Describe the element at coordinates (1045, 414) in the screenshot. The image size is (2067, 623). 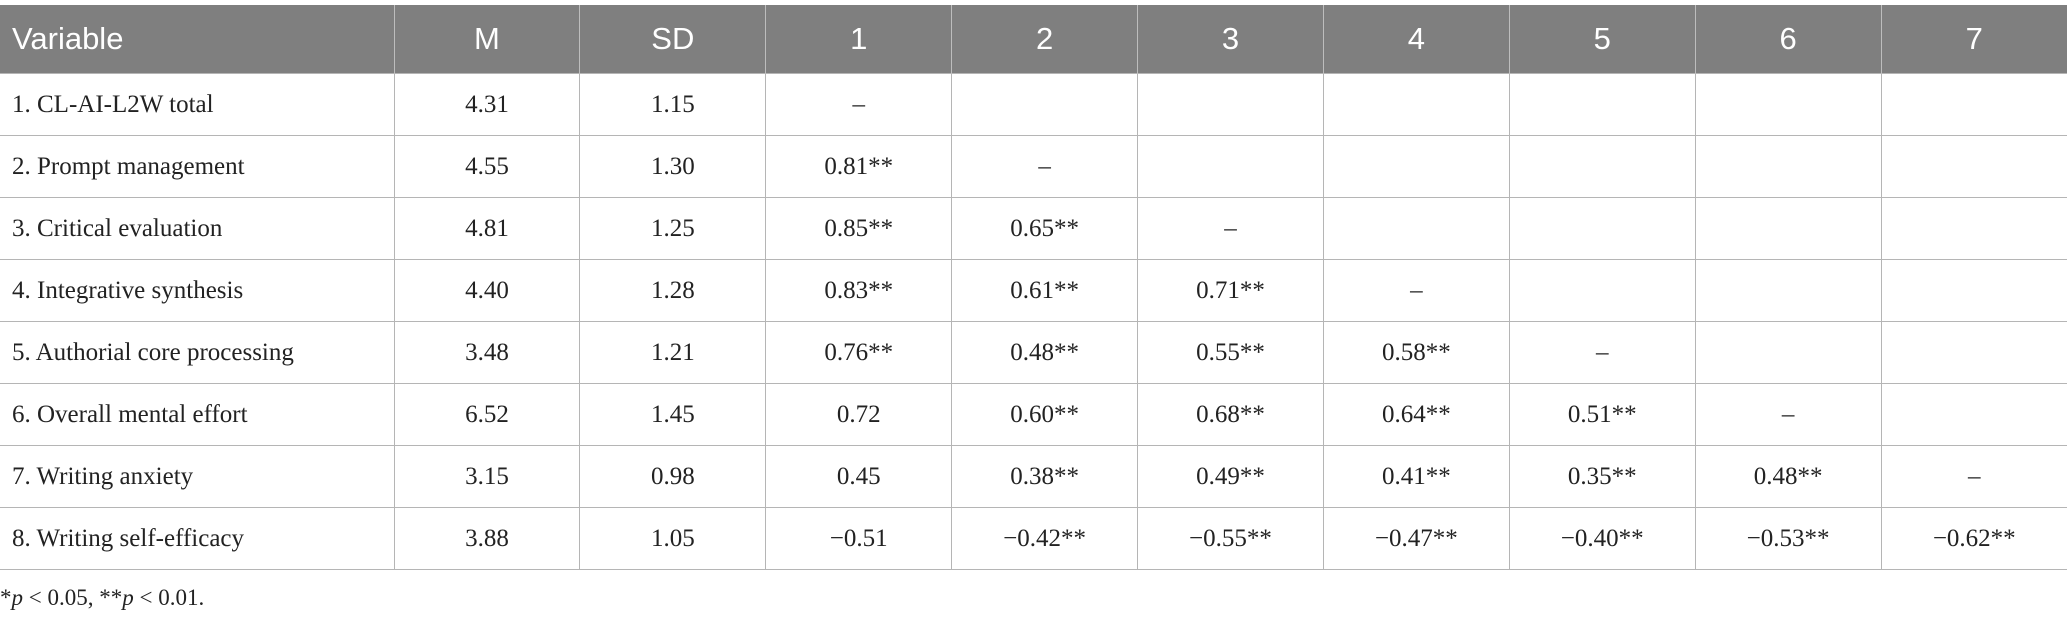
I see `table-cell: 0.60**` at that location.